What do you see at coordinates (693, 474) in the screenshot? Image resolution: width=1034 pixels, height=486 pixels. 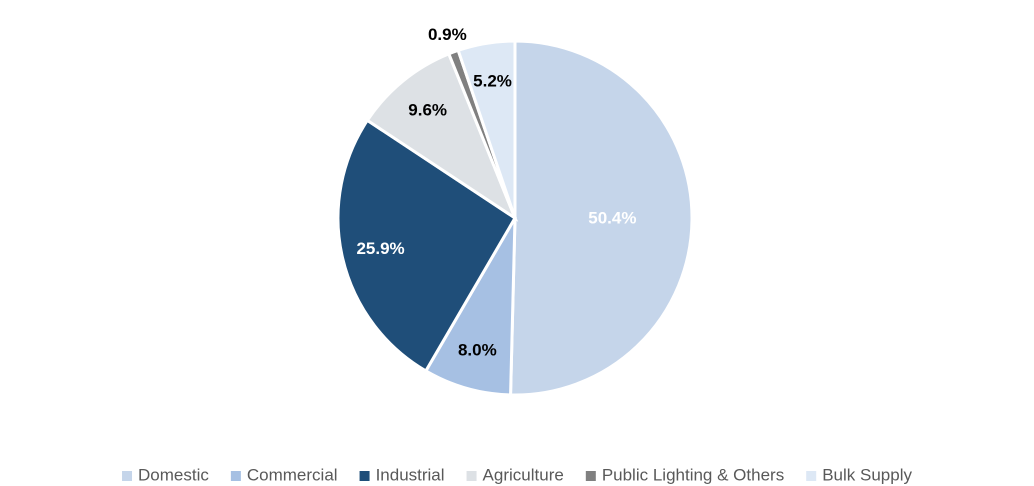 I see `legend-label: Public Lighting & Others` at bounding box center [693, 474].